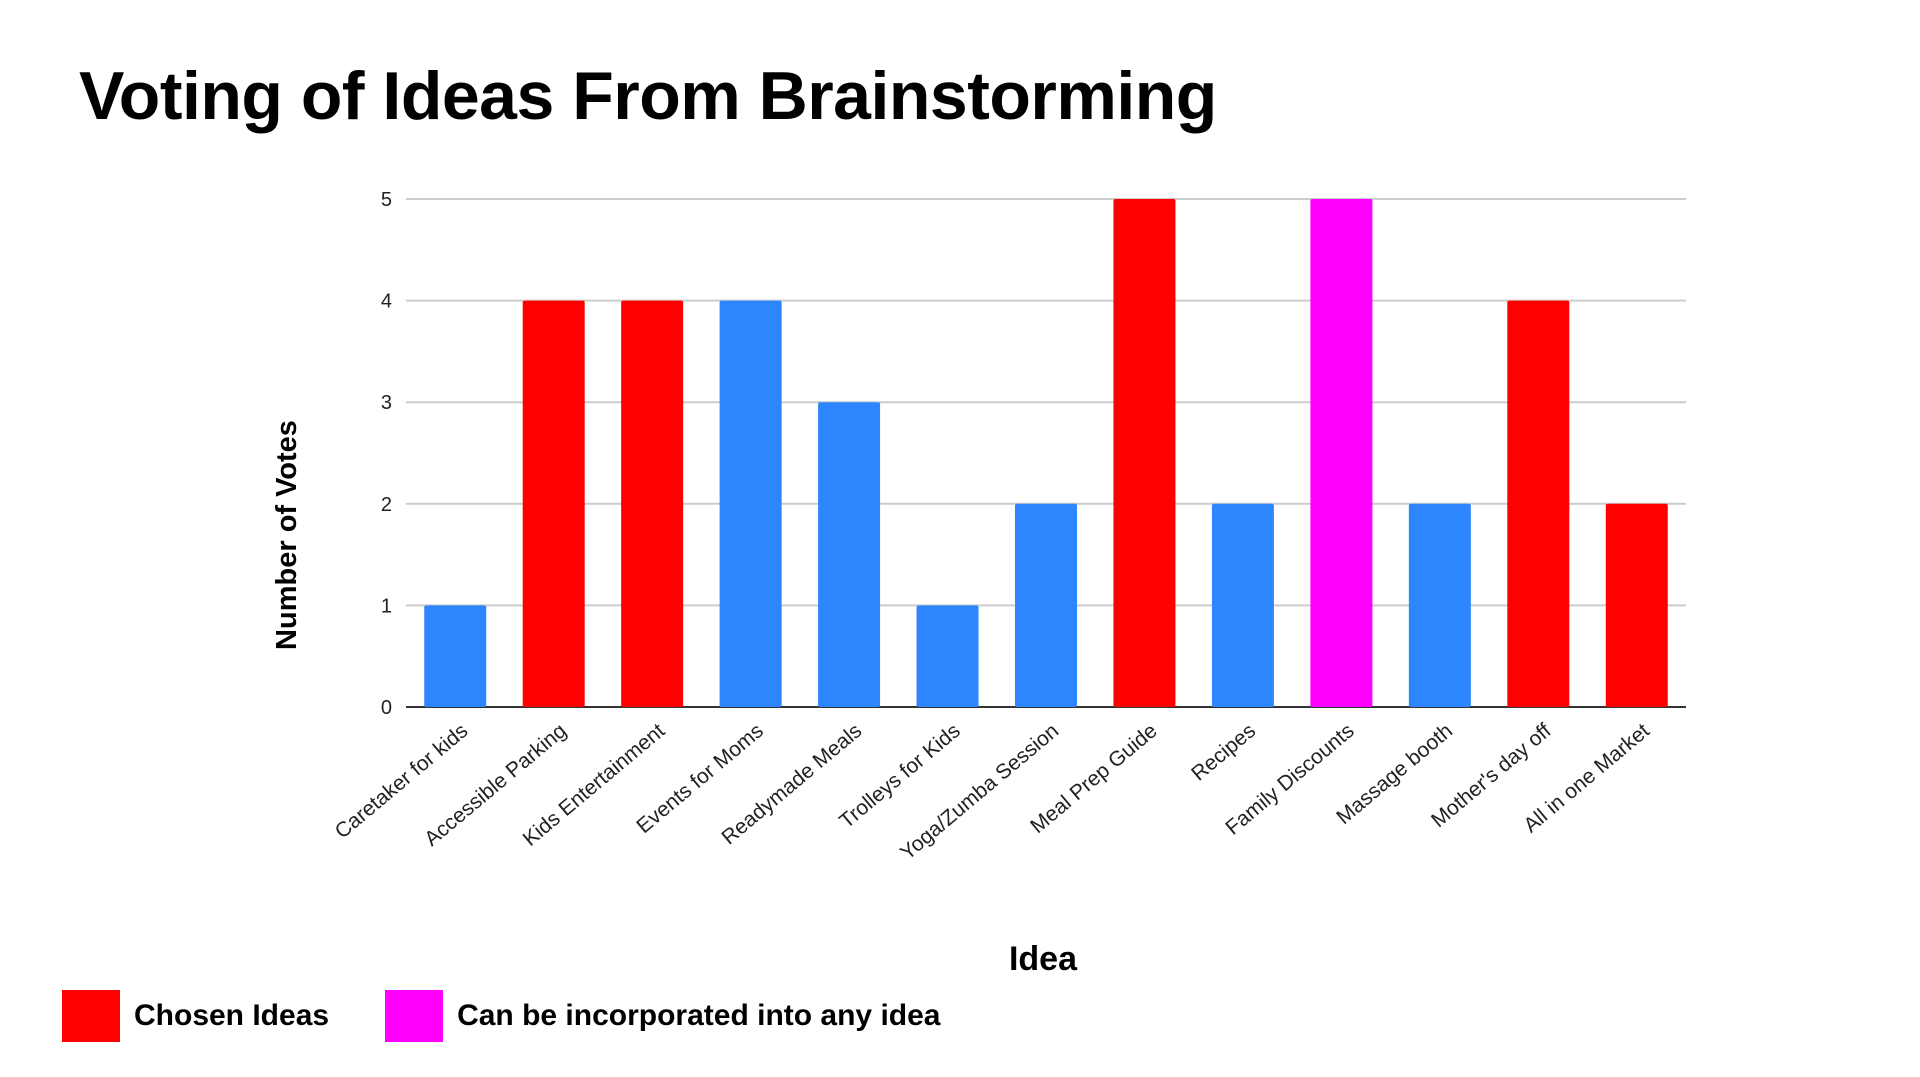 The height and width of the screenshot is (1077, 1920). Describe the element at coordinates (1439, 605) in the screenshot. I see `bar-massage-booth` at that location.